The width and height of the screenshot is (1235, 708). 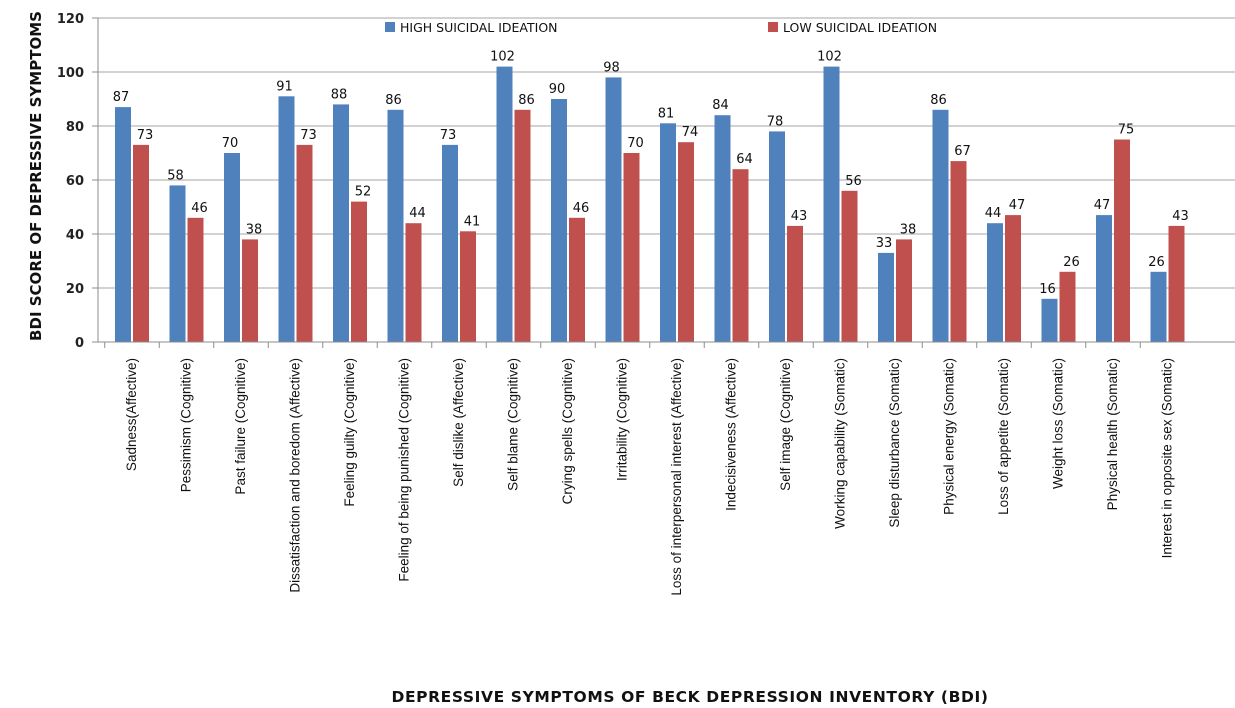 I want to click on y-tick-label: 120, so click(x=70, y=19).